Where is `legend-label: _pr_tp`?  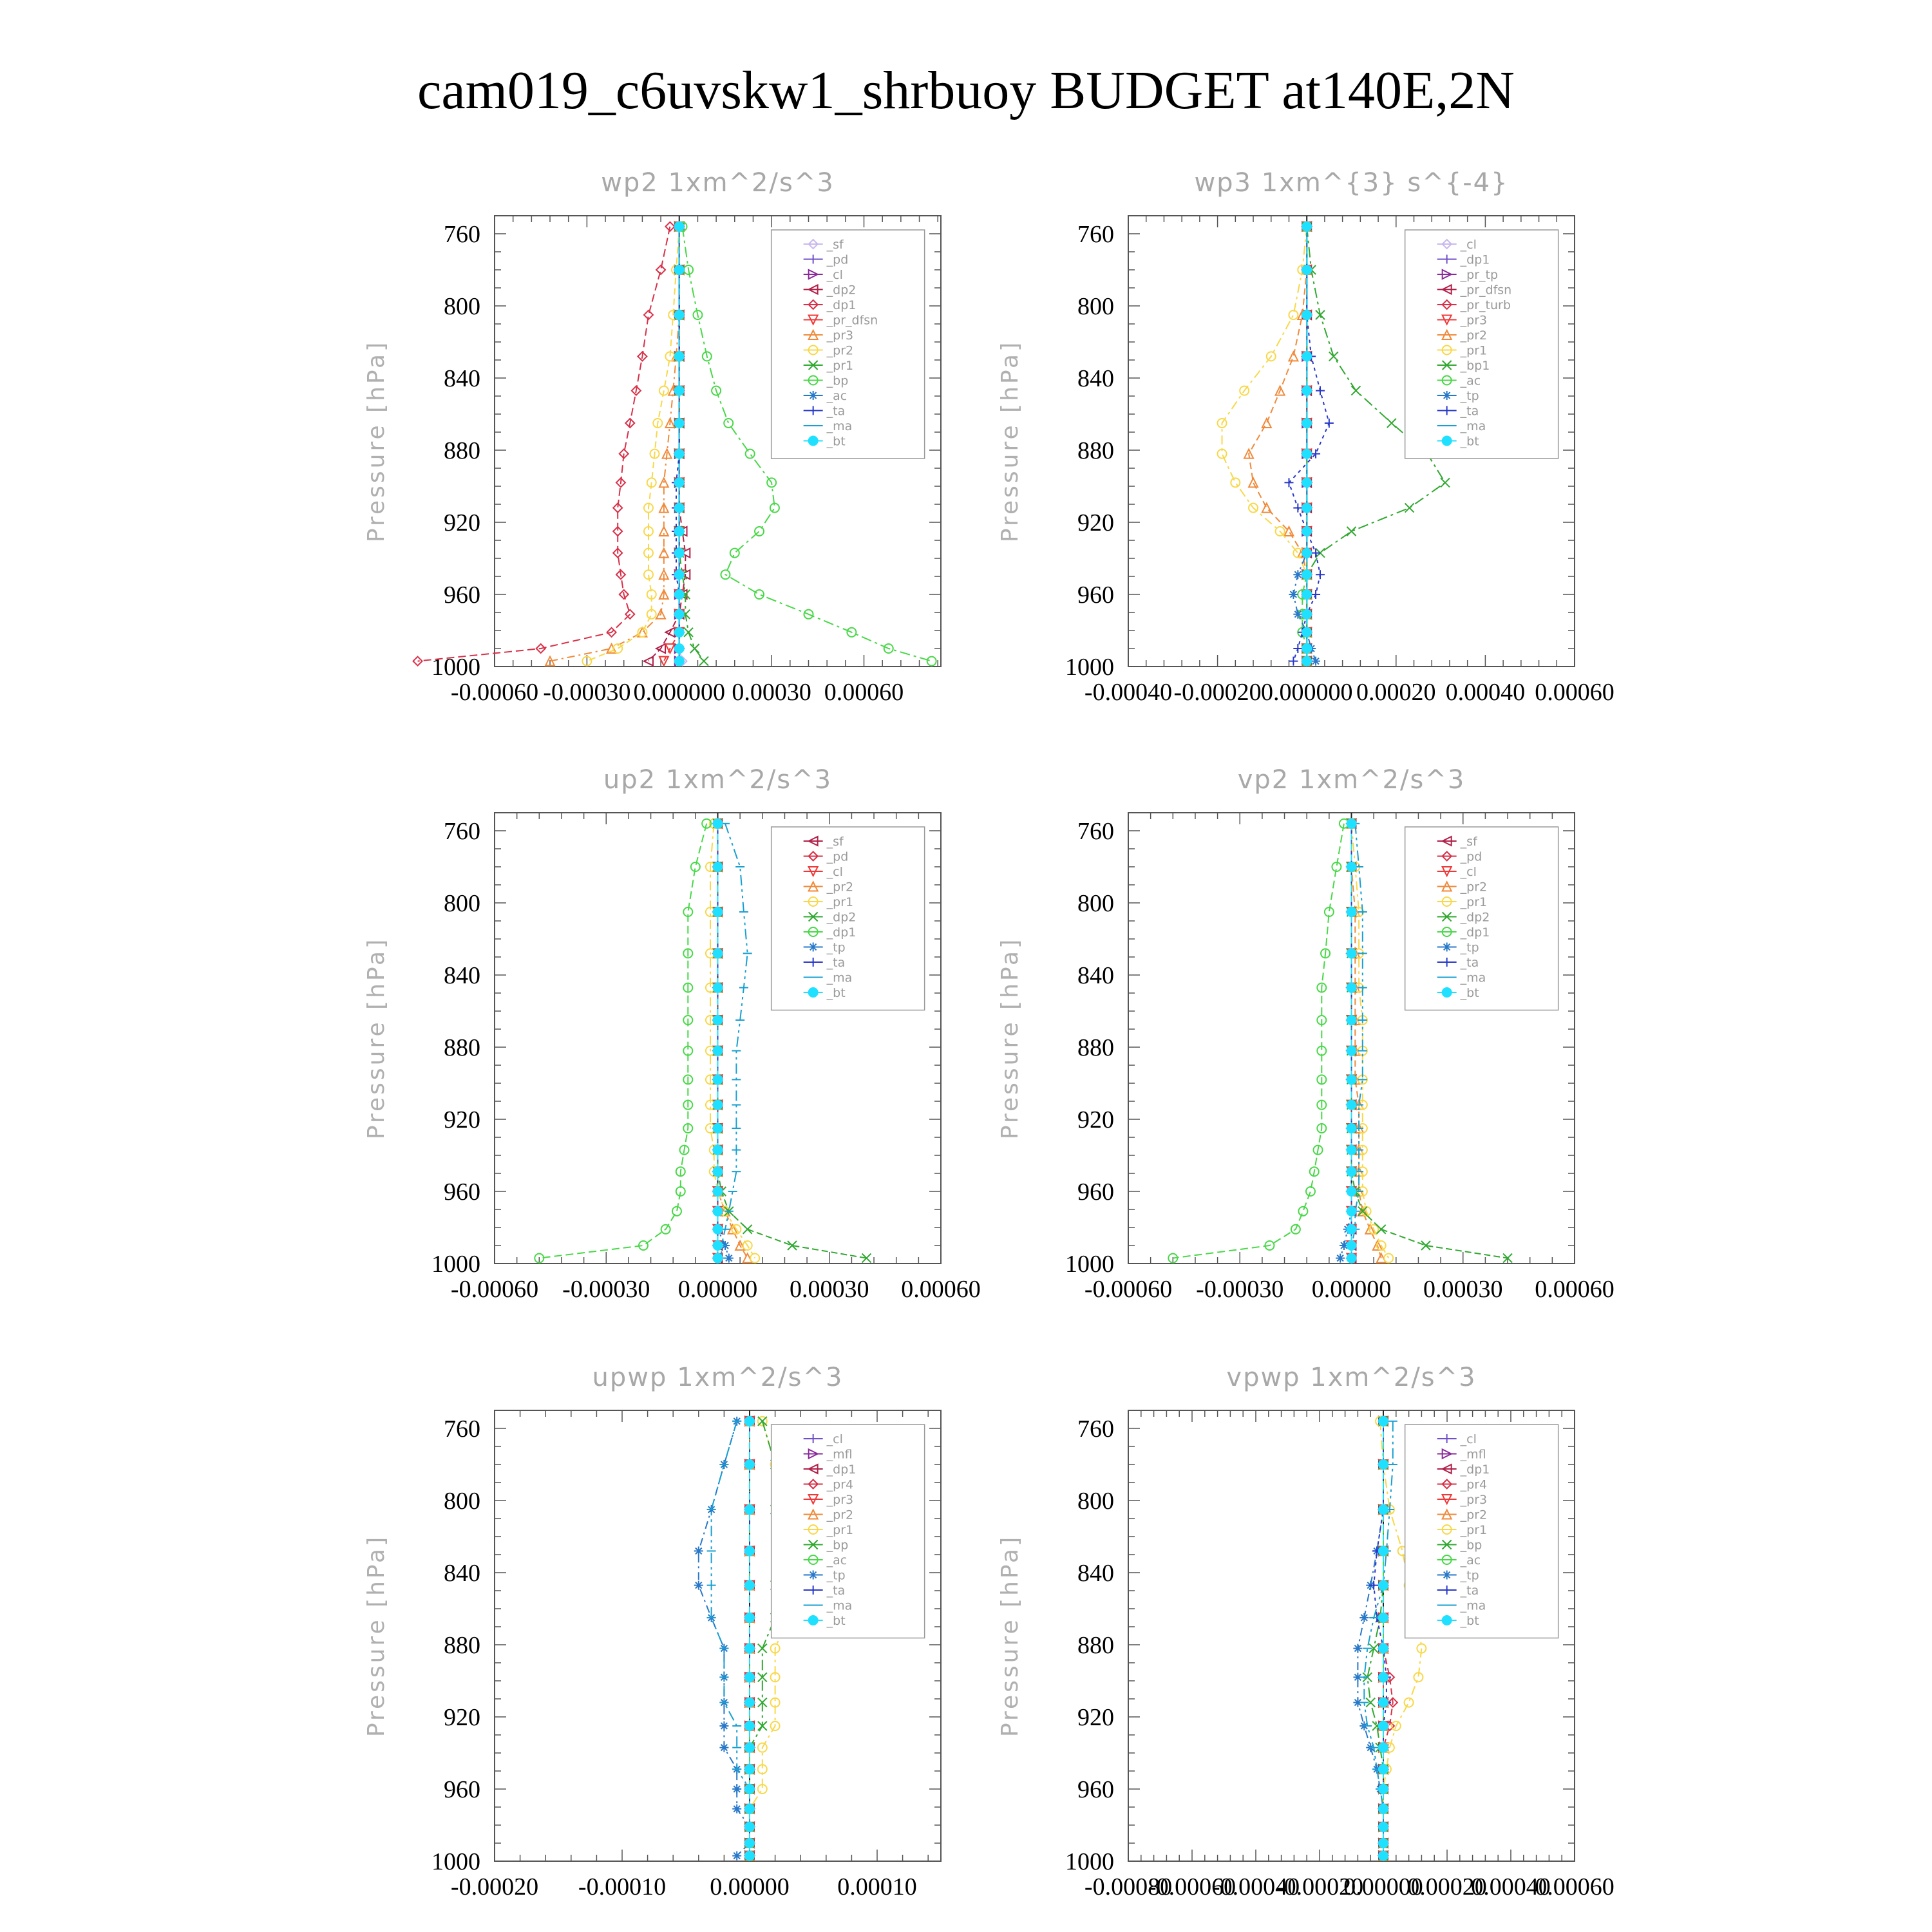 legend-label: _pr_tp is located at coordinates (1479, 275).